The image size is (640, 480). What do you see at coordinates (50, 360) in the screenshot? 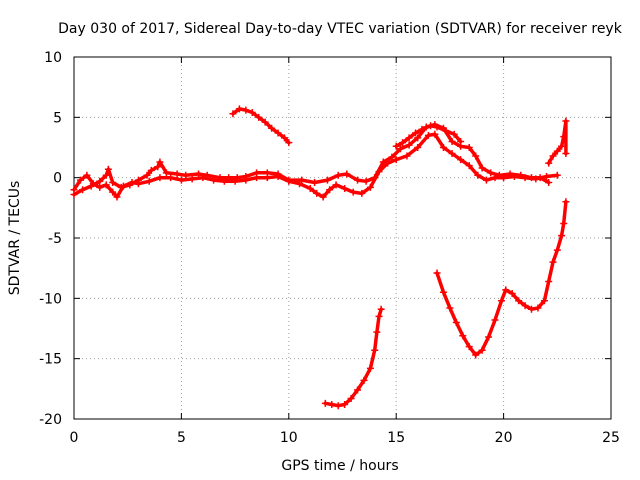
I see `y-tick-label: -15` at bounding box center [50, 360].